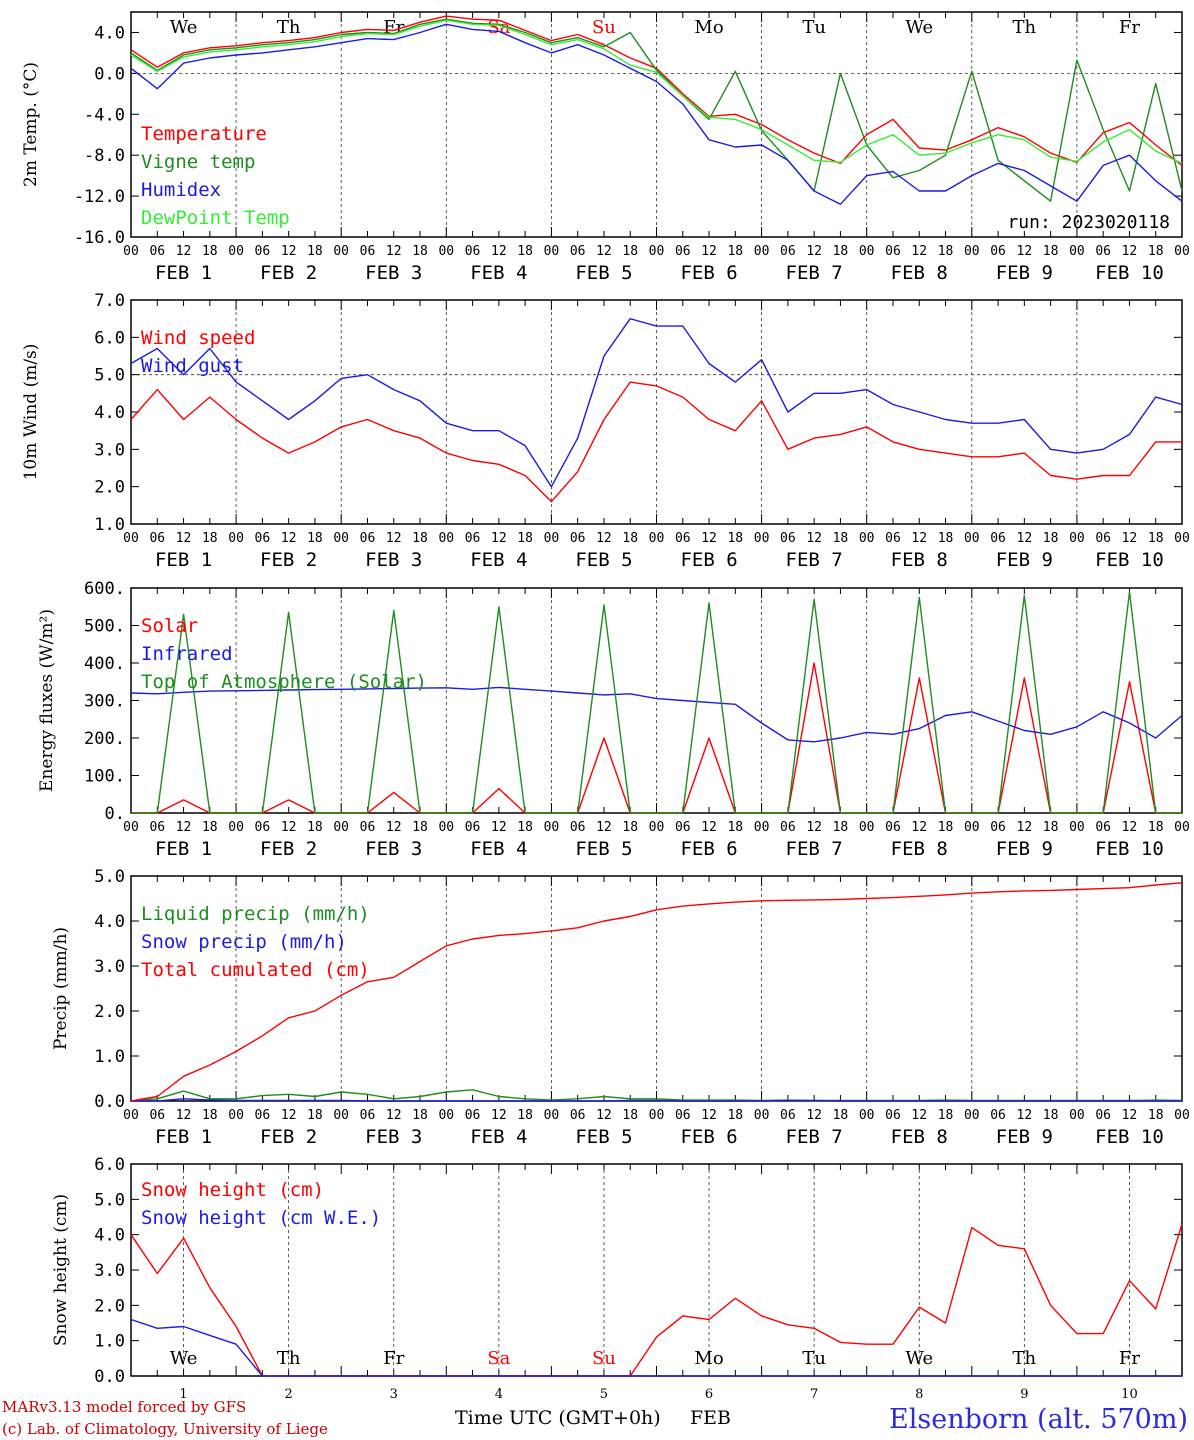 This screenshot has width=1194, height=1440. What do you see at coordinates (498, 1137) in the screenshot?
I see `date-label: FEB 4` at bounding box center [498, 1137].